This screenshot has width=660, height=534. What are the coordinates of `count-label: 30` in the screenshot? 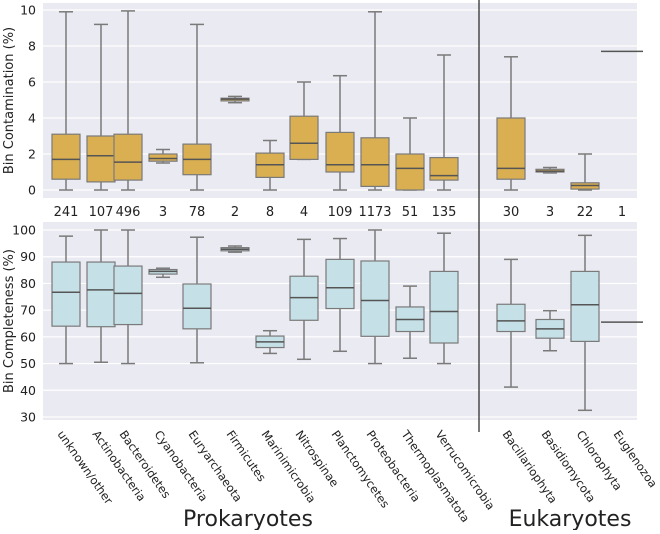 It's located at (511, 212).